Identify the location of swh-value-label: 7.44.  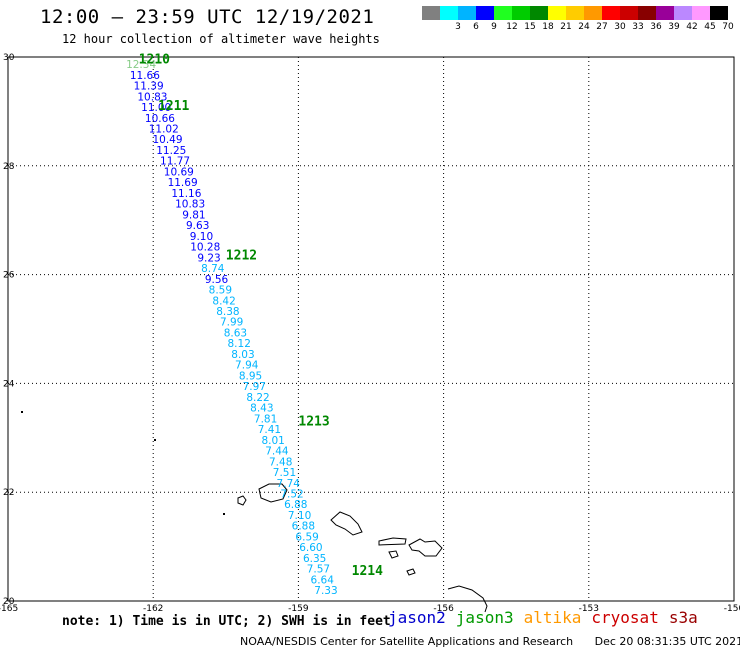
(277, 452).